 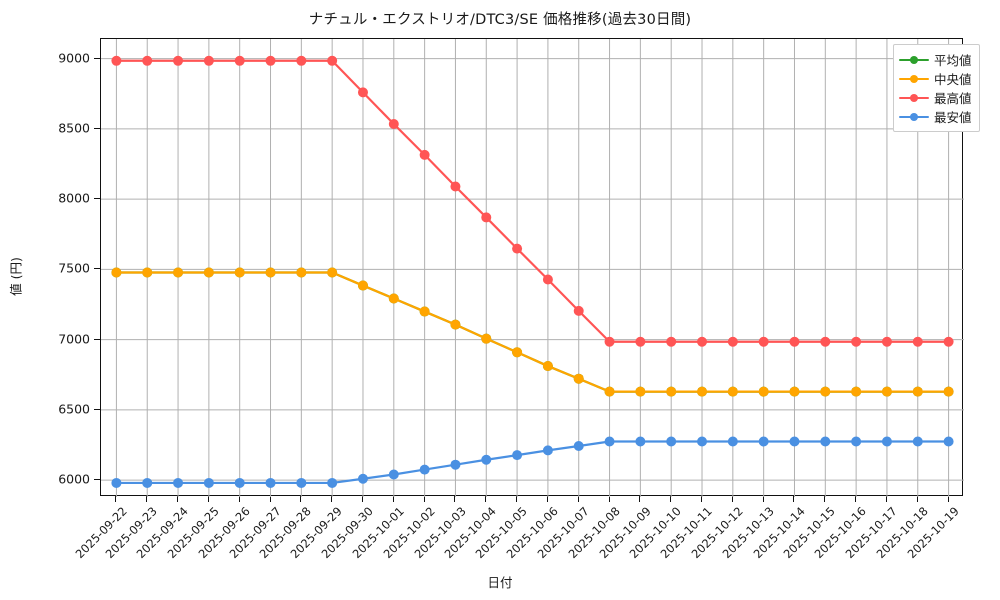 I want to click on legend-item-0: 平均値, so click(x=935, y=59).